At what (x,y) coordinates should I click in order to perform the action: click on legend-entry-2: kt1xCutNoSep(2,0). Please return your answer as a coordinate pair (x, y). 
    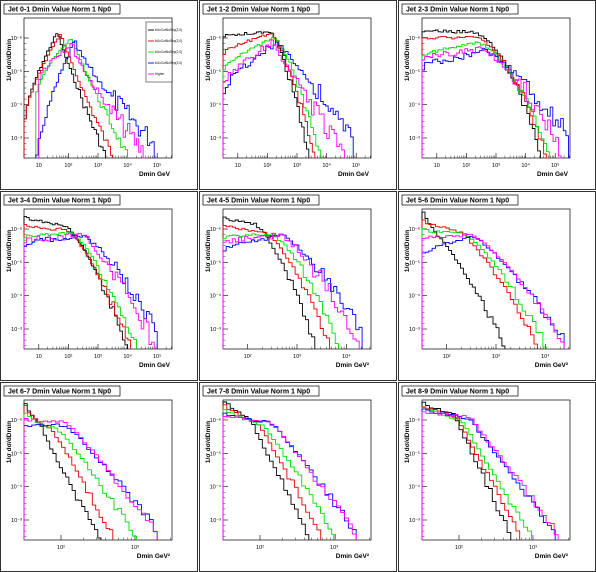
    Looking at the image, I should click on (168, 41).